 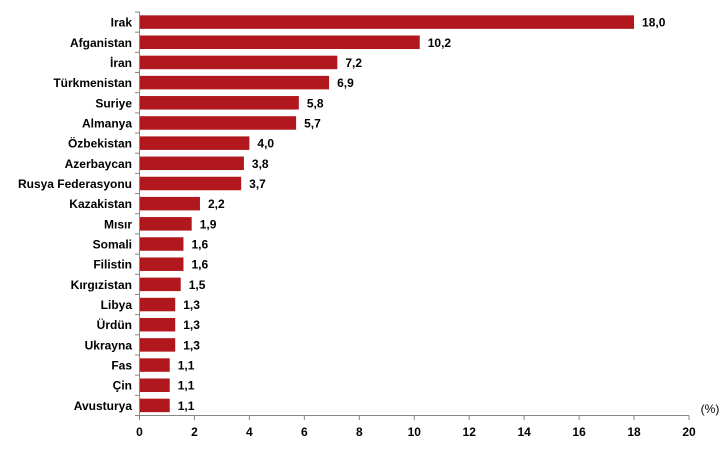 I want to click on x-tick-label: 2, so click(x=194, y=432).